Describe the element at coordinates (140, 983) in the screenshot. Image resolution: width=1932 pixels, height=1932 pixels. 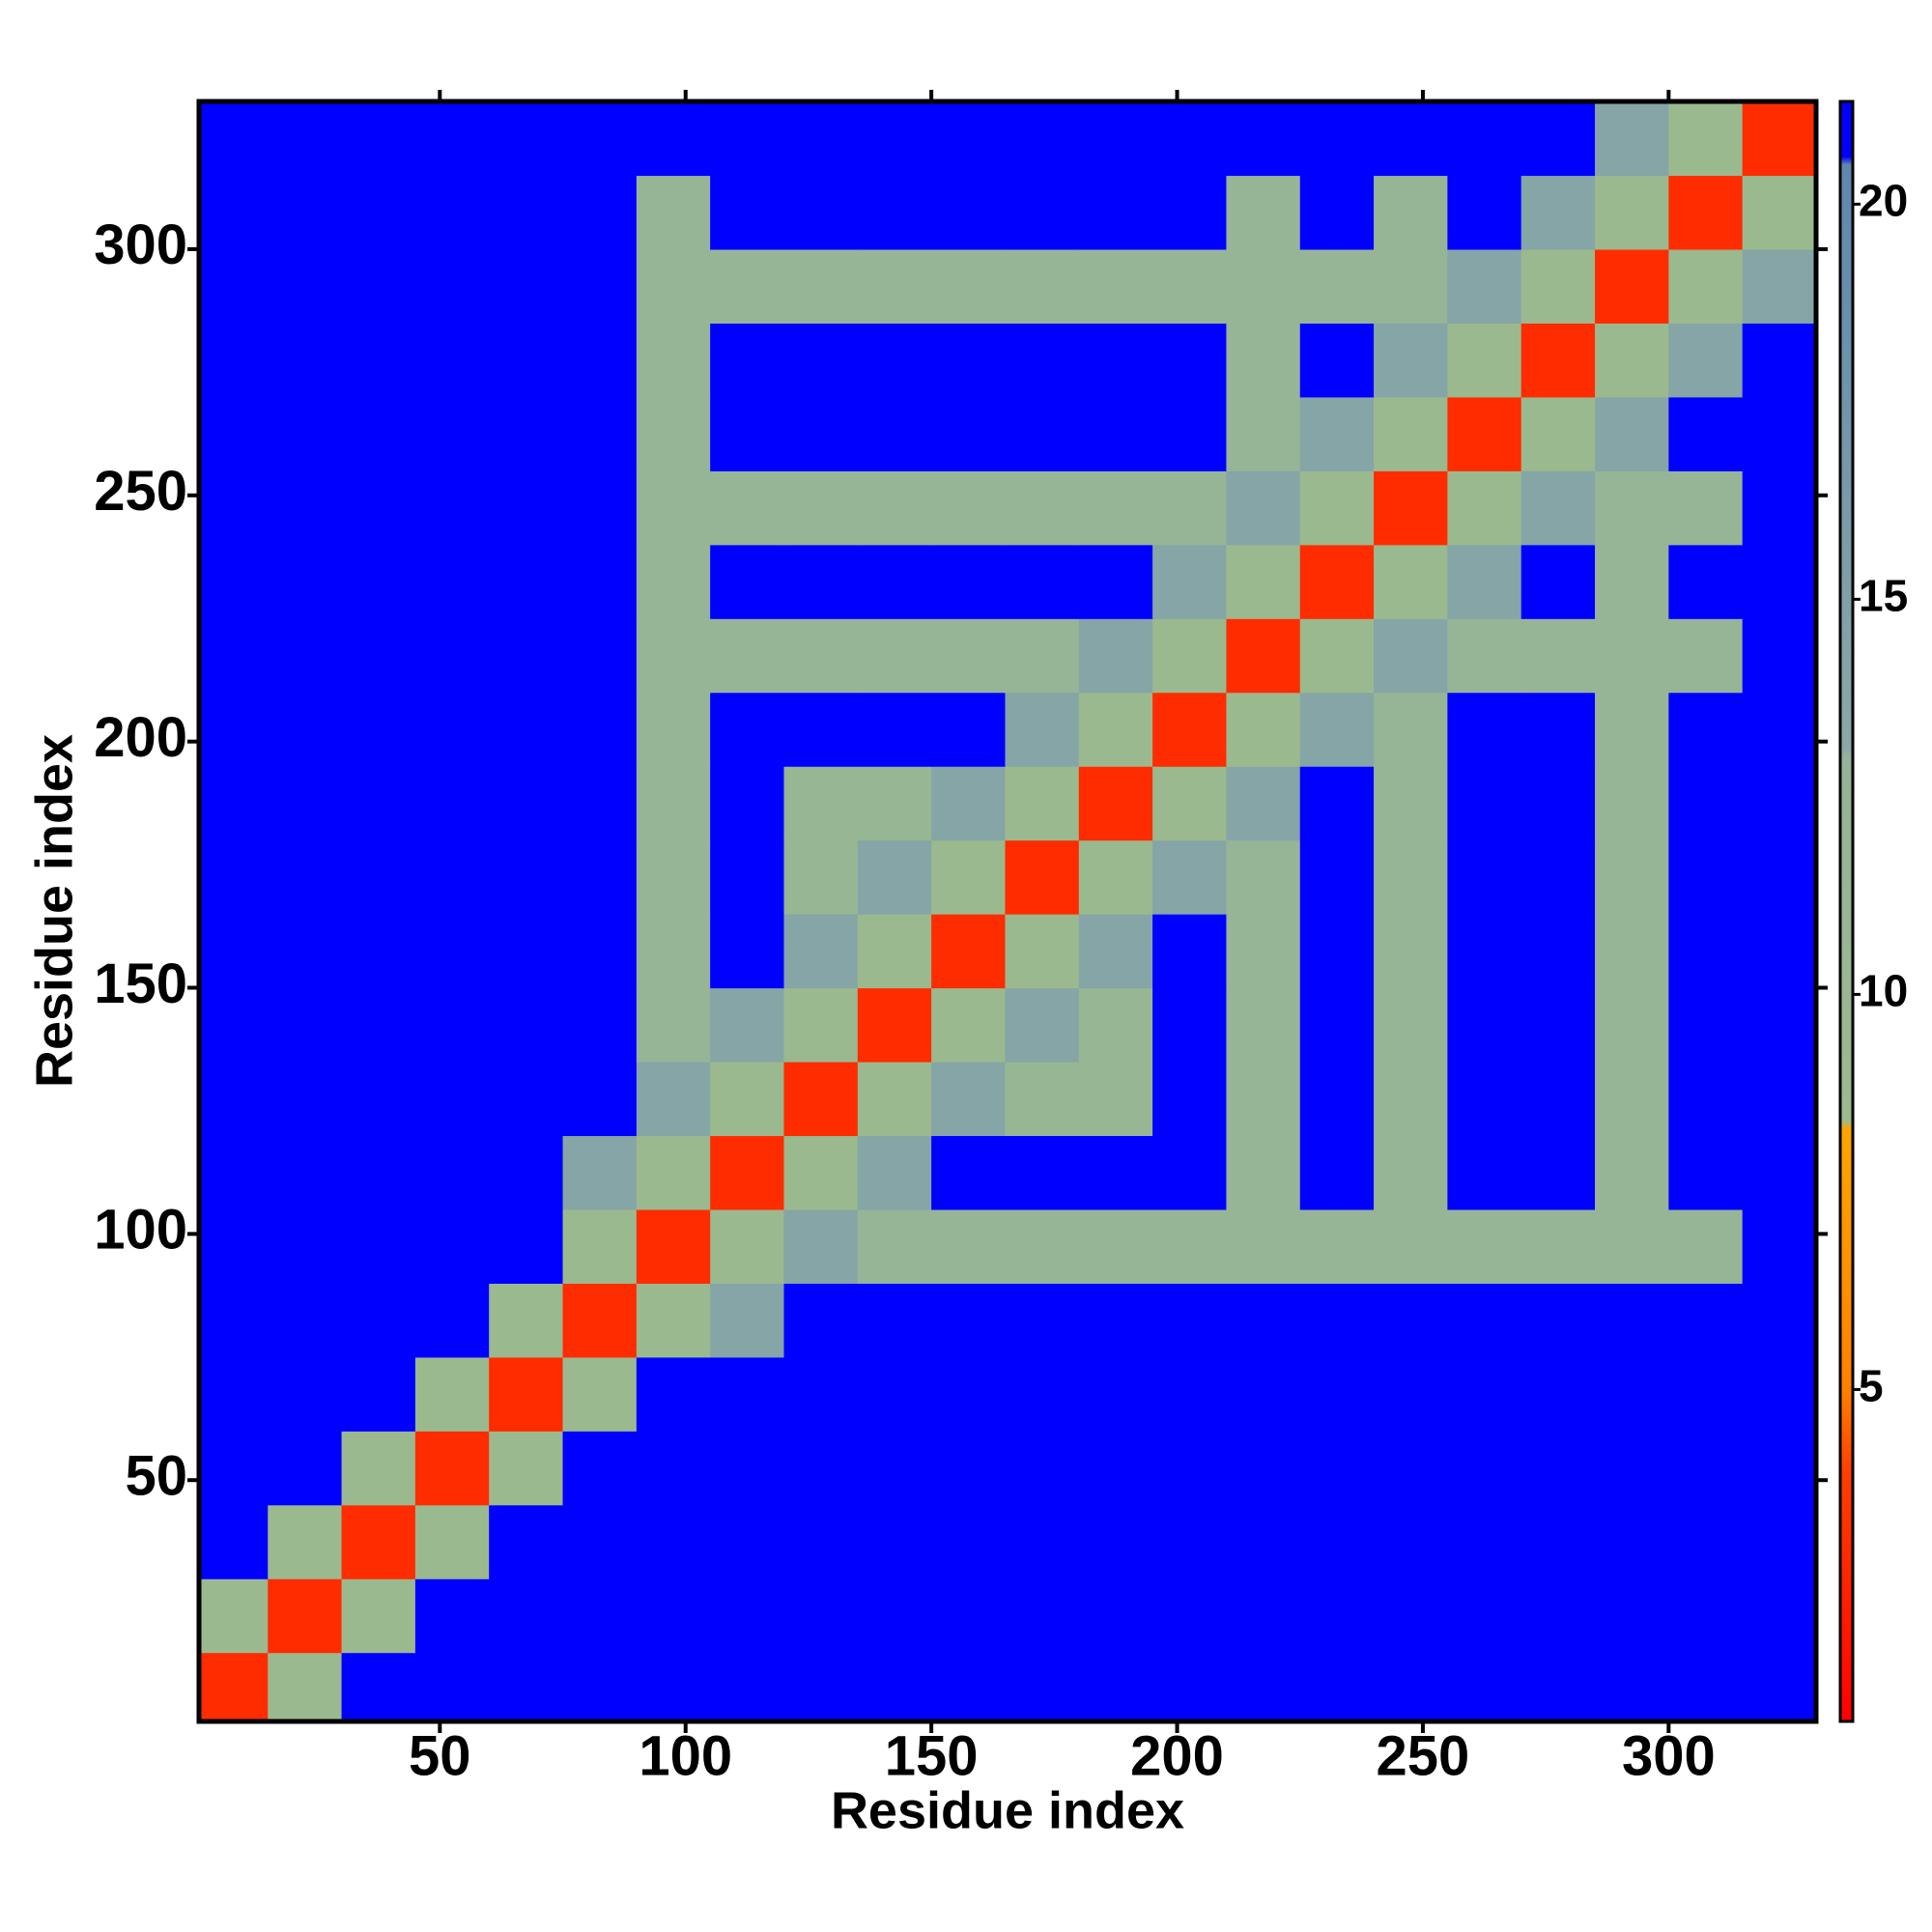
I see `y-tick-label: 150` at that location.